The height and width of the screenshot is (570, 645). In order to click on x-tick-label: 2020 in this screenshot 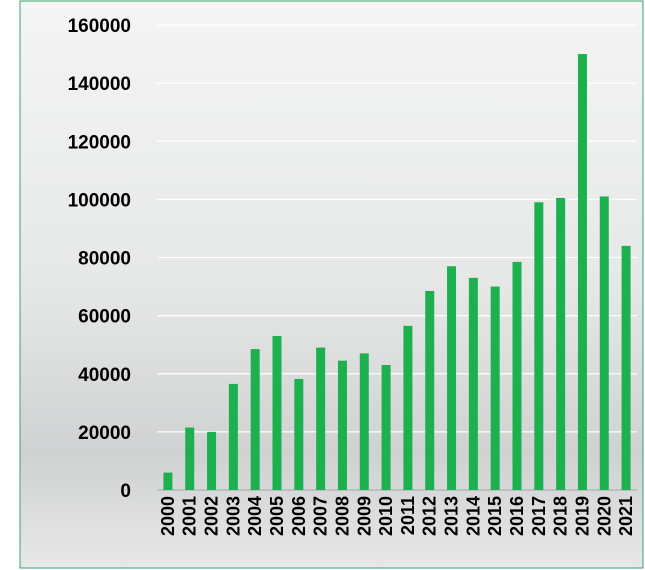, I will do `click(604, 516)`.